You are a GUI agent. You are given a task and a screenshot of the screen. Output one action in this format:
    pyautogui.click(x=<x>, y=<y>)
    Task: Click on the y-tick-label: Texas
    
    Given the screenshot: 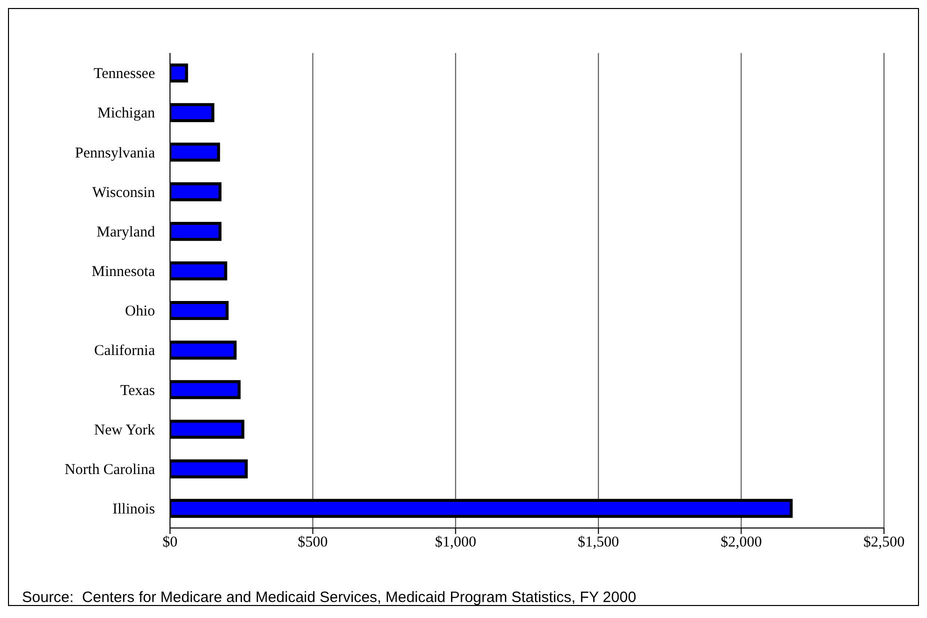 What is the action you would take?
    pyautogui.click(x=138, y=390)
    